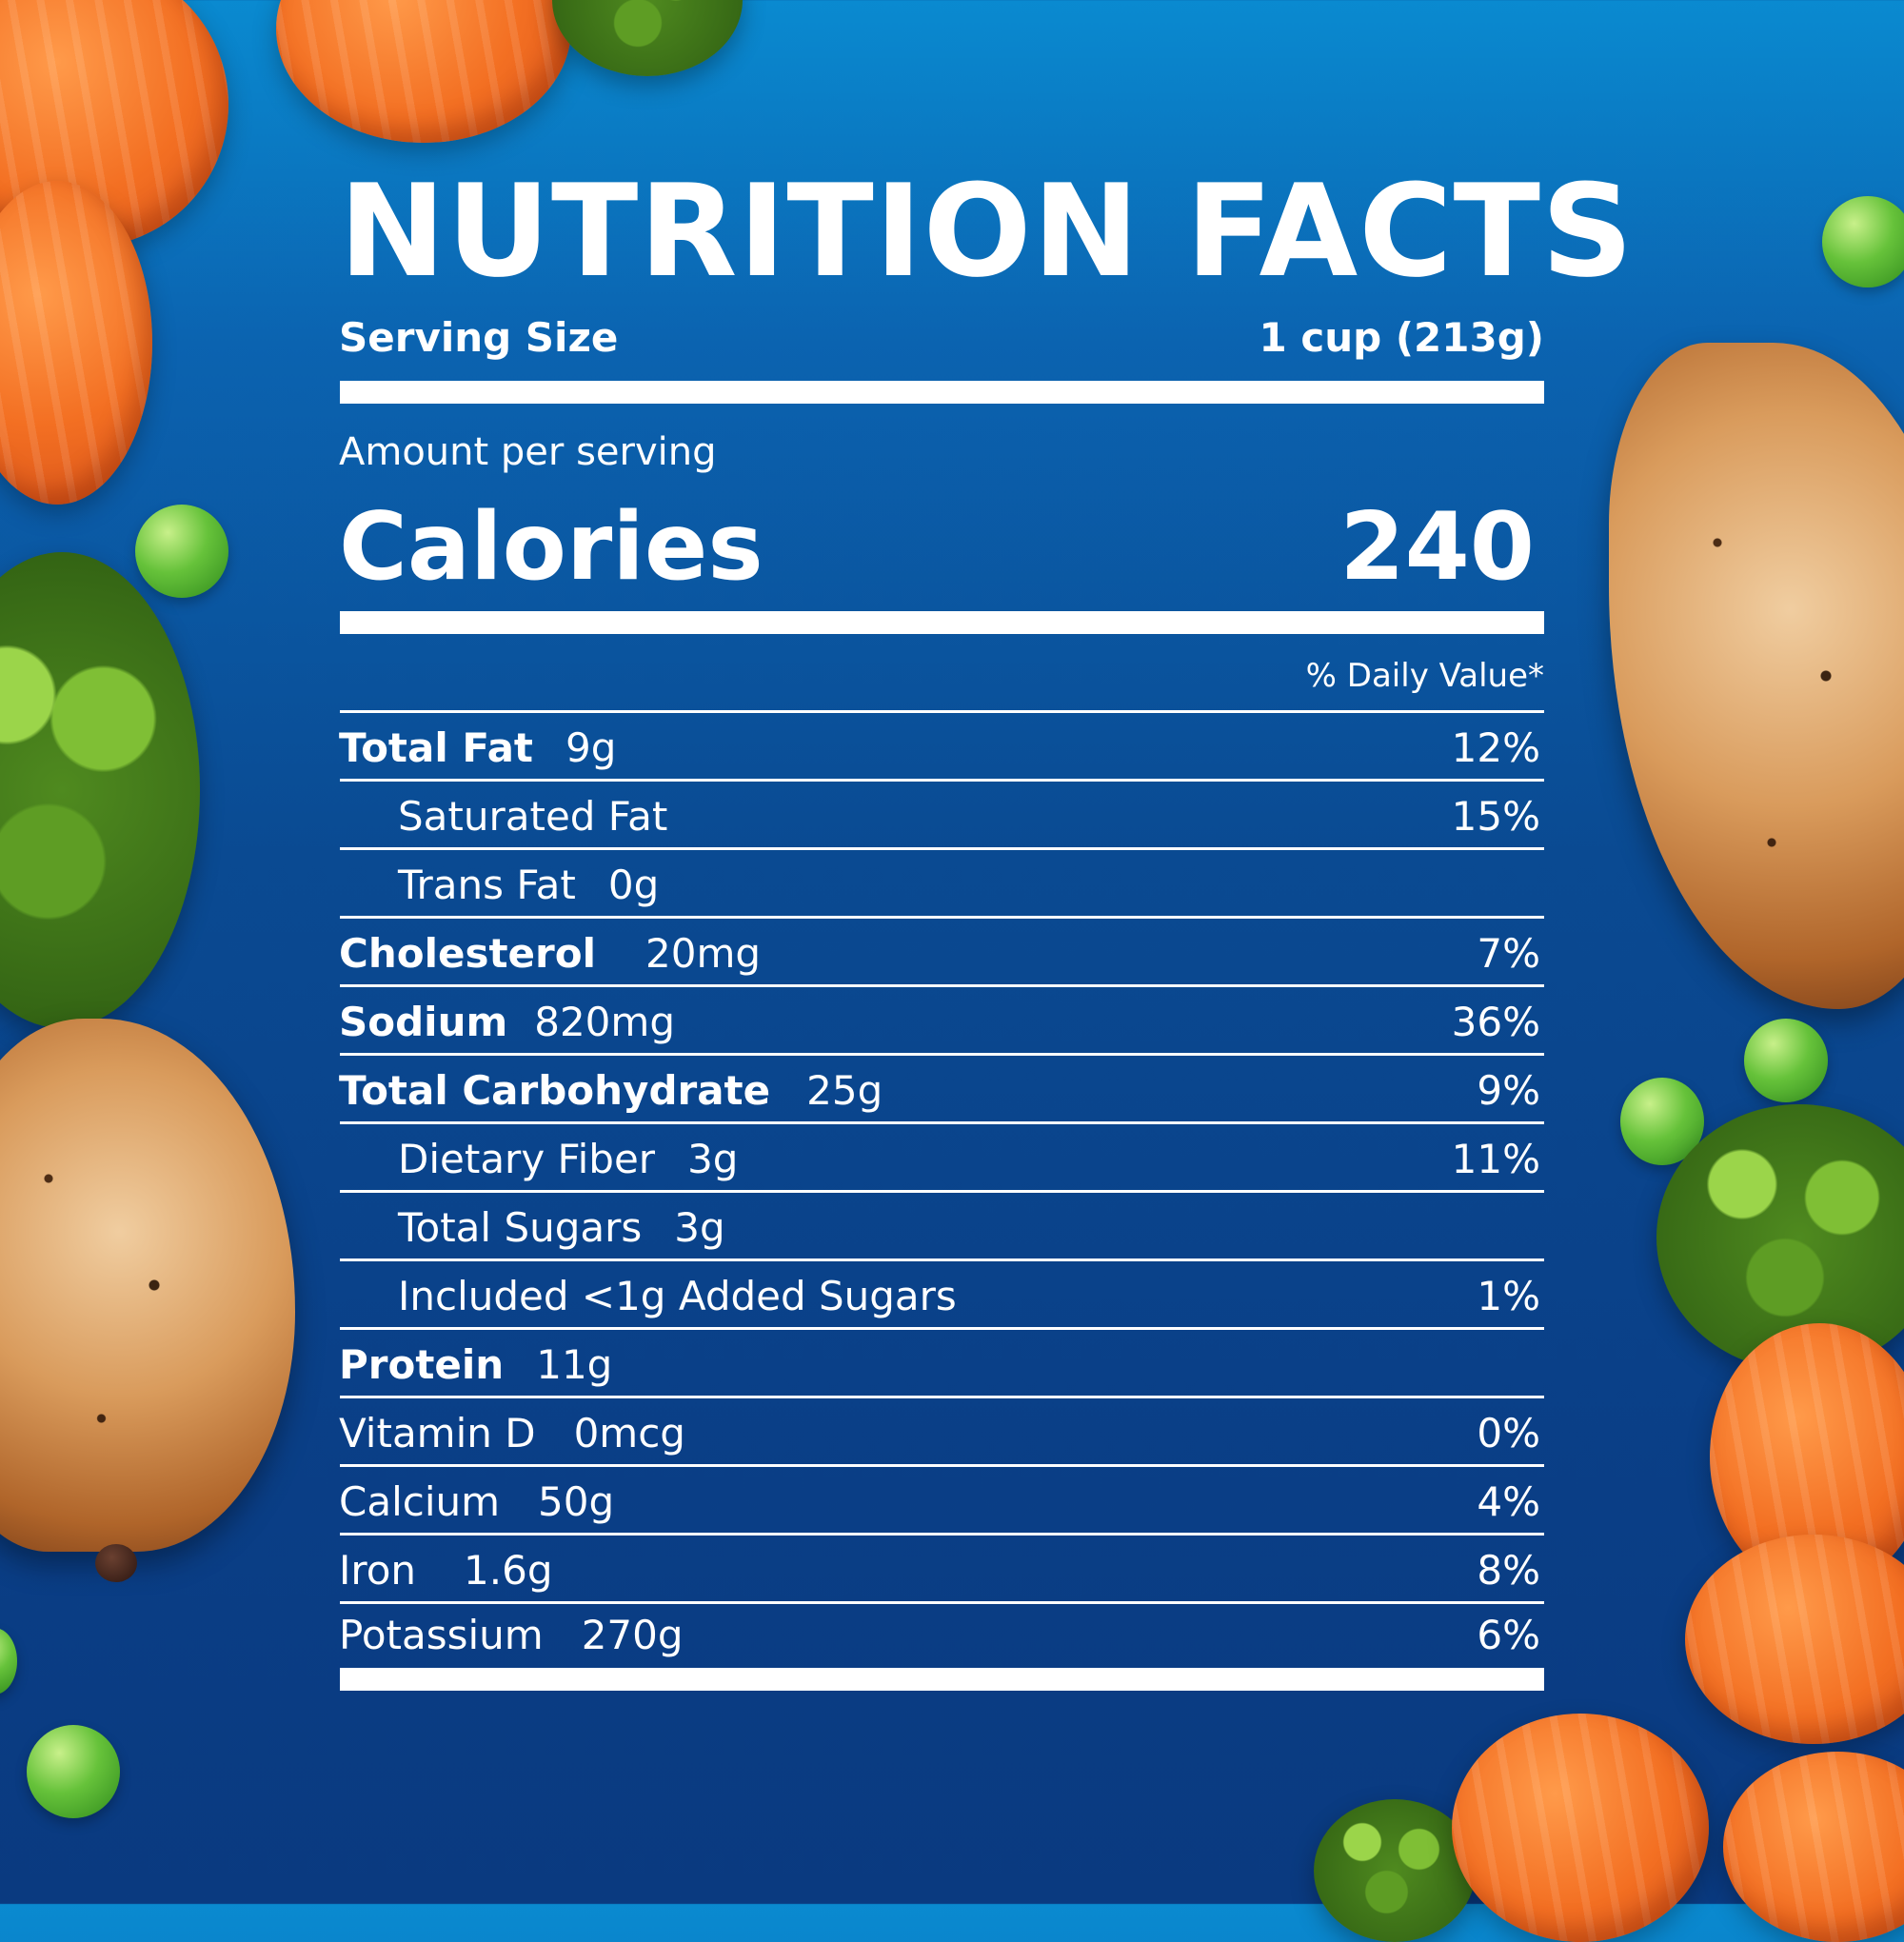 This screenshot has width=1904, height=1942. Describe the element at coordinates (1508, 1432) in the screenshot. I see `nutrient-daily-value: 0%` at that location.